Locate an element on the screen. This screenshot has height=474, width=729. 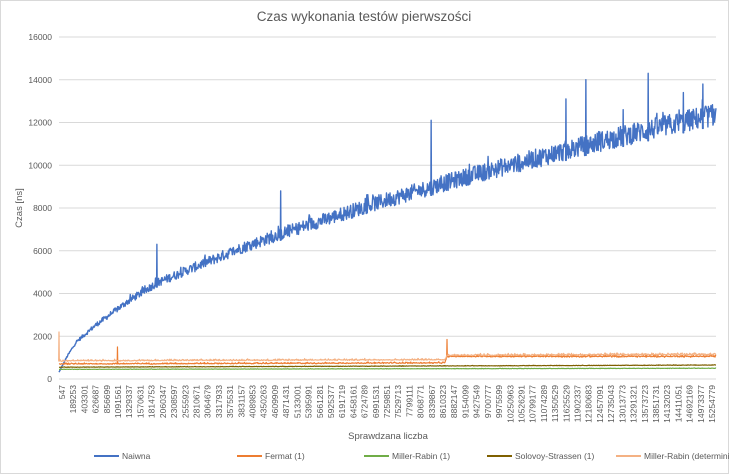
x-tick-label: 9975599 is located at coordinates (499, 401).